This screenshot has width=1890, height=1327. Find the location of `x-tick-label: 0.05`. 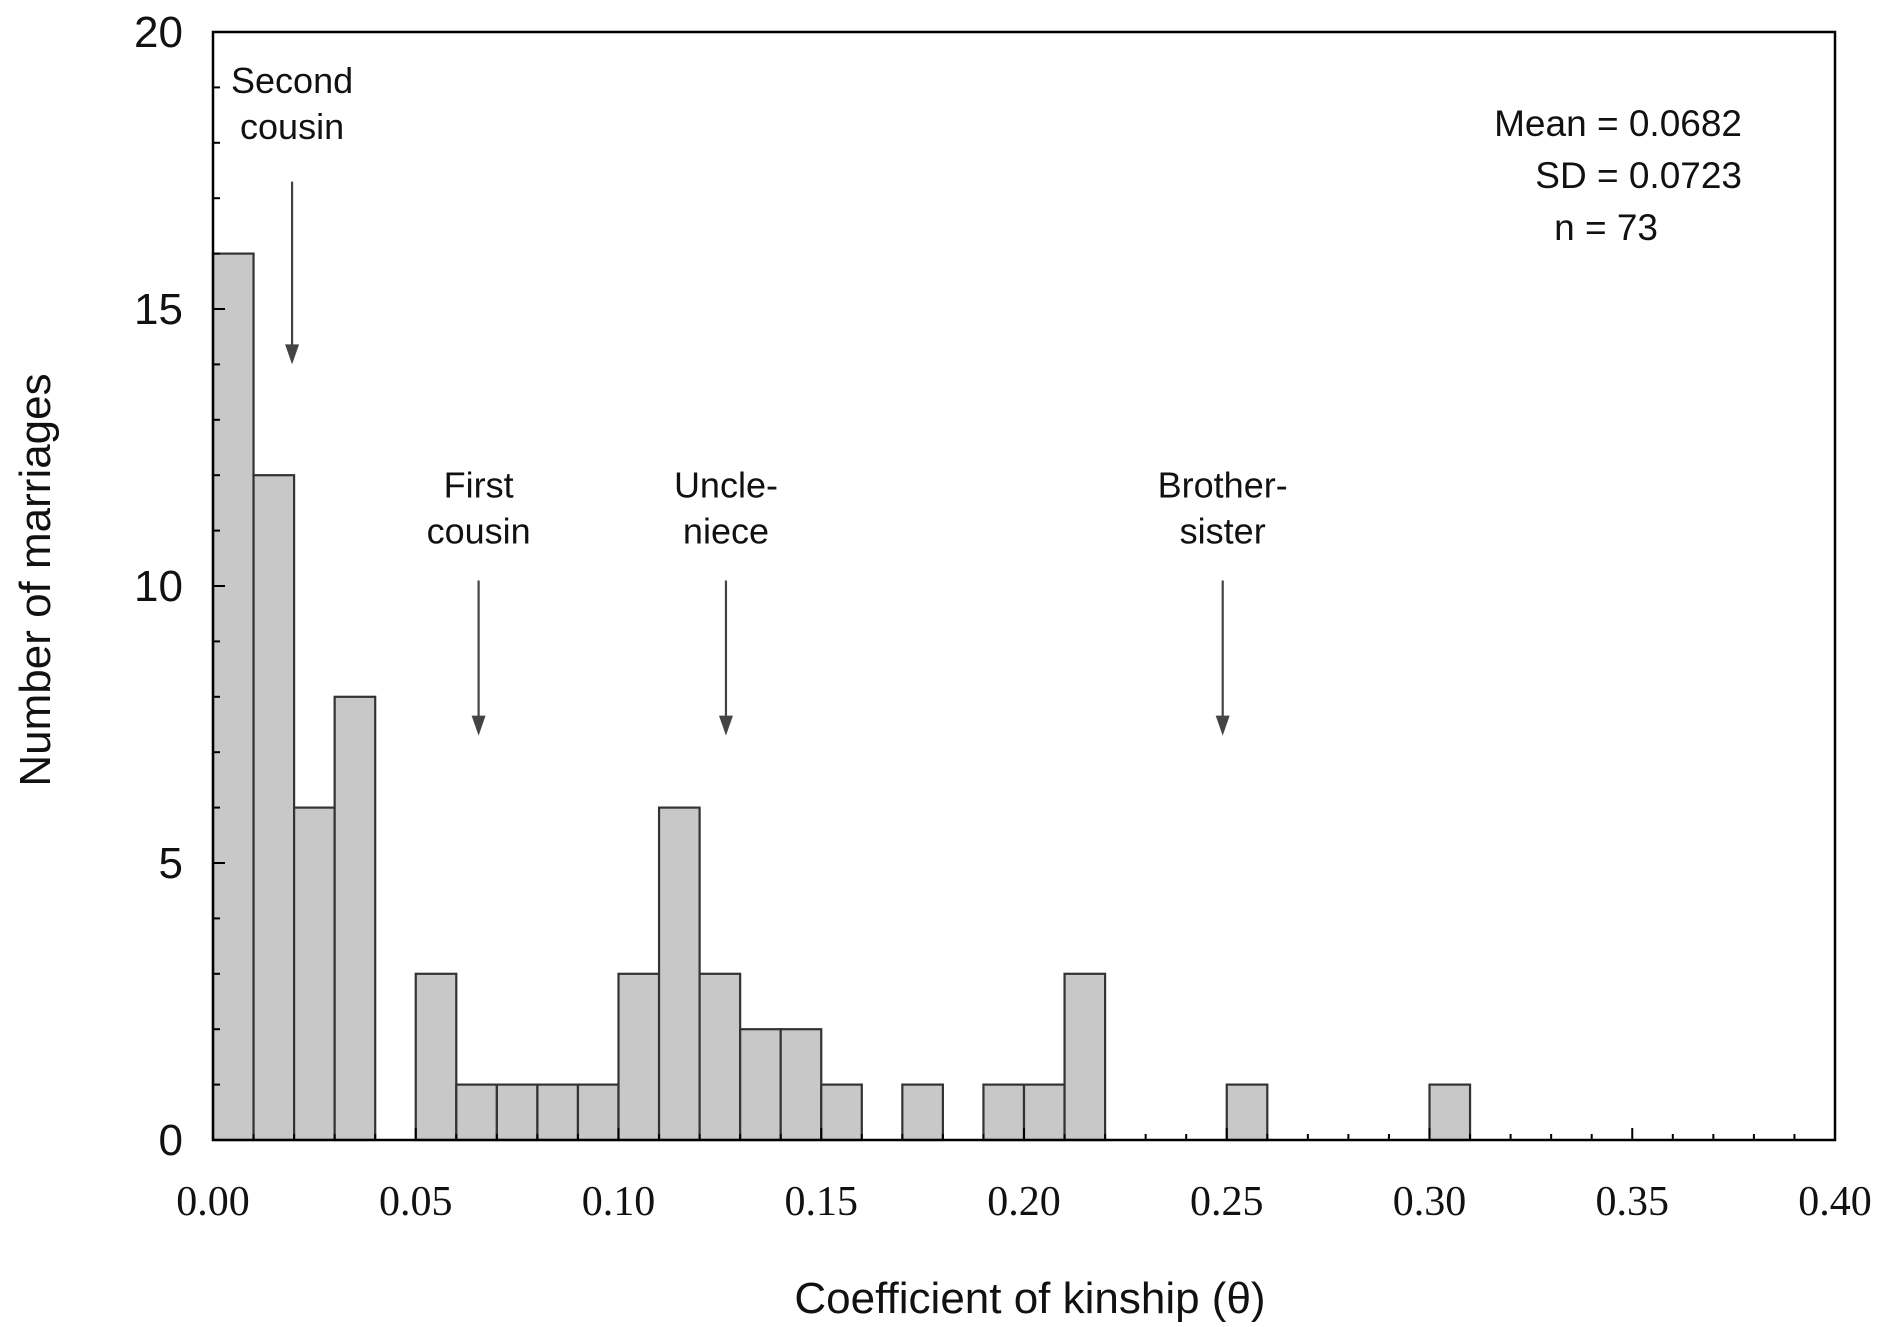

x-tick-label: 0.05 is located at coordinates (416, 1202).